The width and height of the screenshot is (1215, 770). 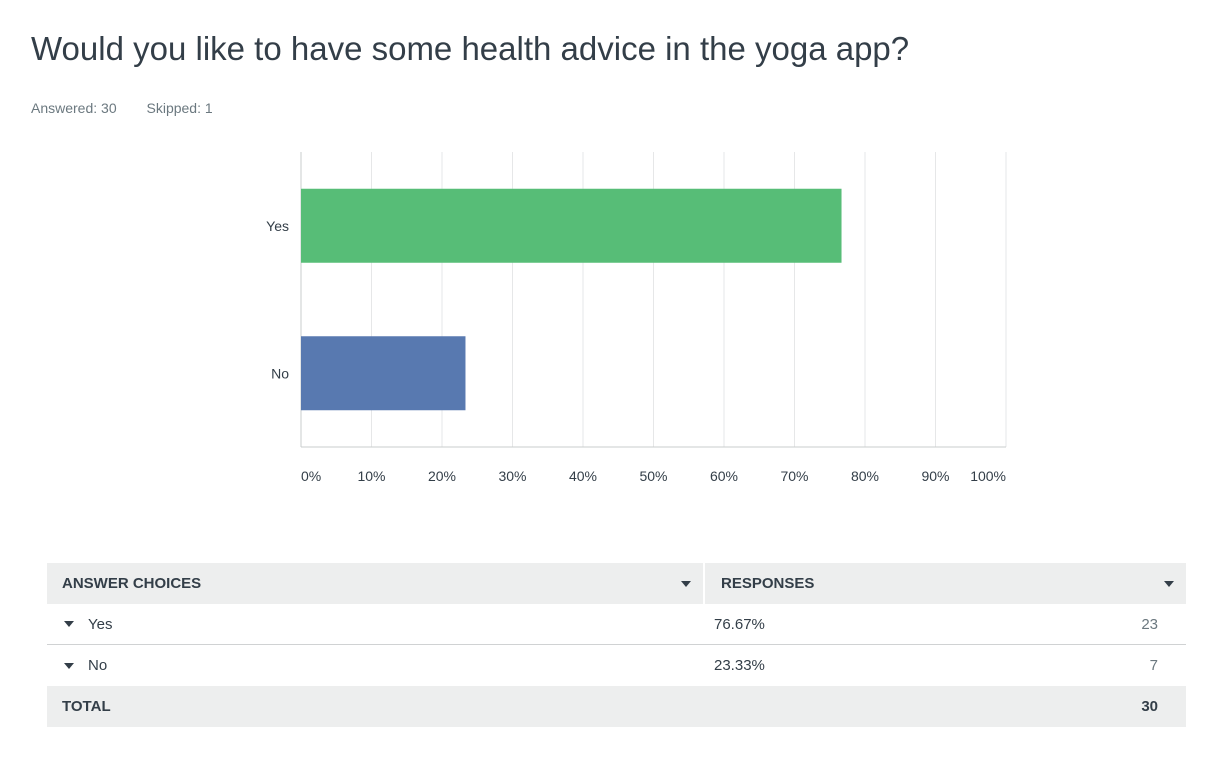 I want to click on x-tick-label: 60%, so click(x=724, y=476).